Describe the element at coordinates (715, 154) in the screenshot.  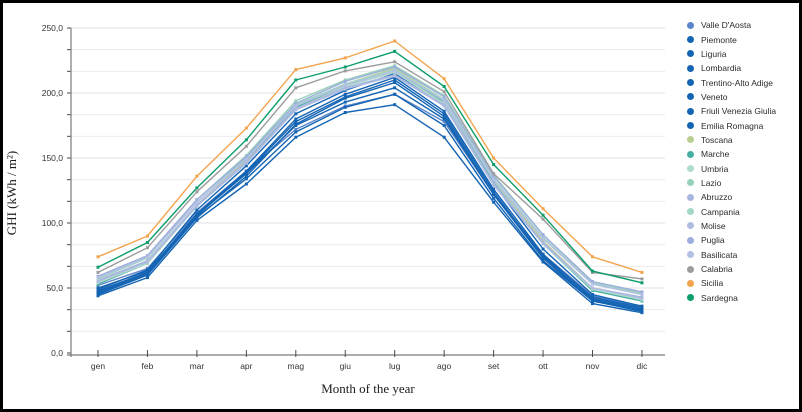
I see `legend-label: Marche` at that location.